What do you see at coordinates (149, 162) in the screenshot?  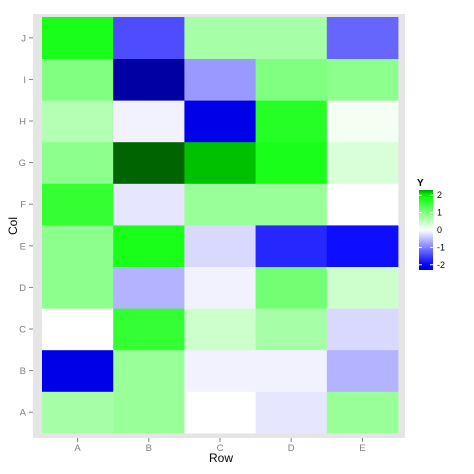 I see `heatmap-cell-B-G` at bounding box center [149, 162].